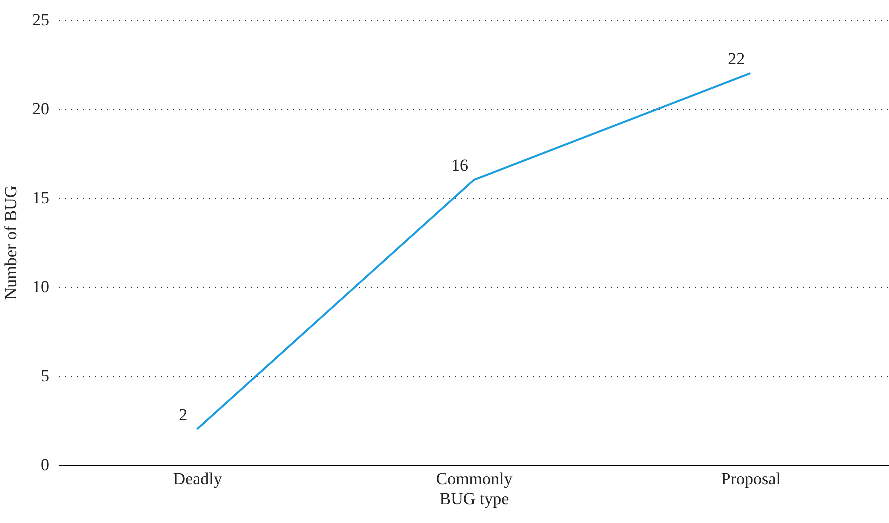 The height and width of the screenshot is (523, 889). Describe the element at coordinates (183, 414) in the screenshot. I see `data-label: 2` at that location.